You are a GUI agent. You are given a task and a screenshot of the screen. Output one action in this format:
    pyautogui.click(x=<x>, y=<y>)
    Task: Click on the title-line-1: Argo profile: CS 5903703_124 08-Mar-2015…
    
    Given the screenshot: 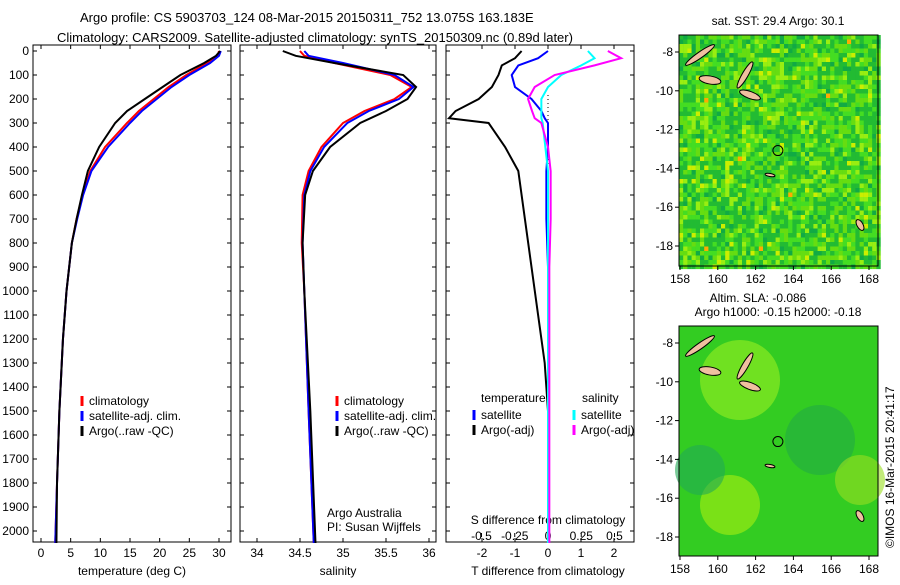 What is the action you would take?
    pyautogui.click(x=307, y=17)
    